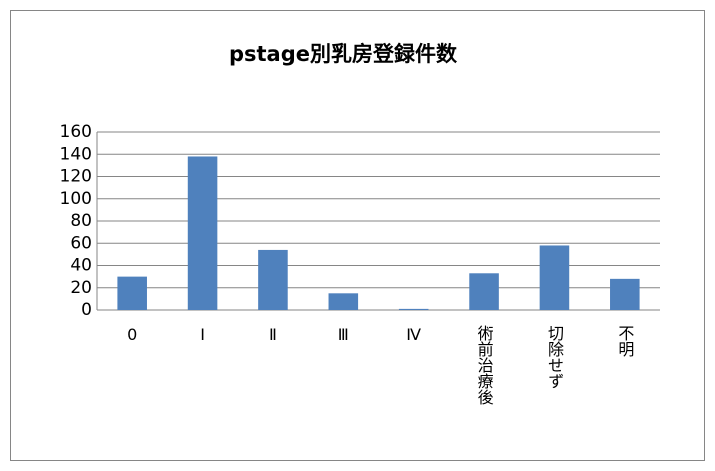  What do you see at coordinates (81, 266) in the screenshot?
I see `y-tick-label: 40` at bounding box center [81, 266].